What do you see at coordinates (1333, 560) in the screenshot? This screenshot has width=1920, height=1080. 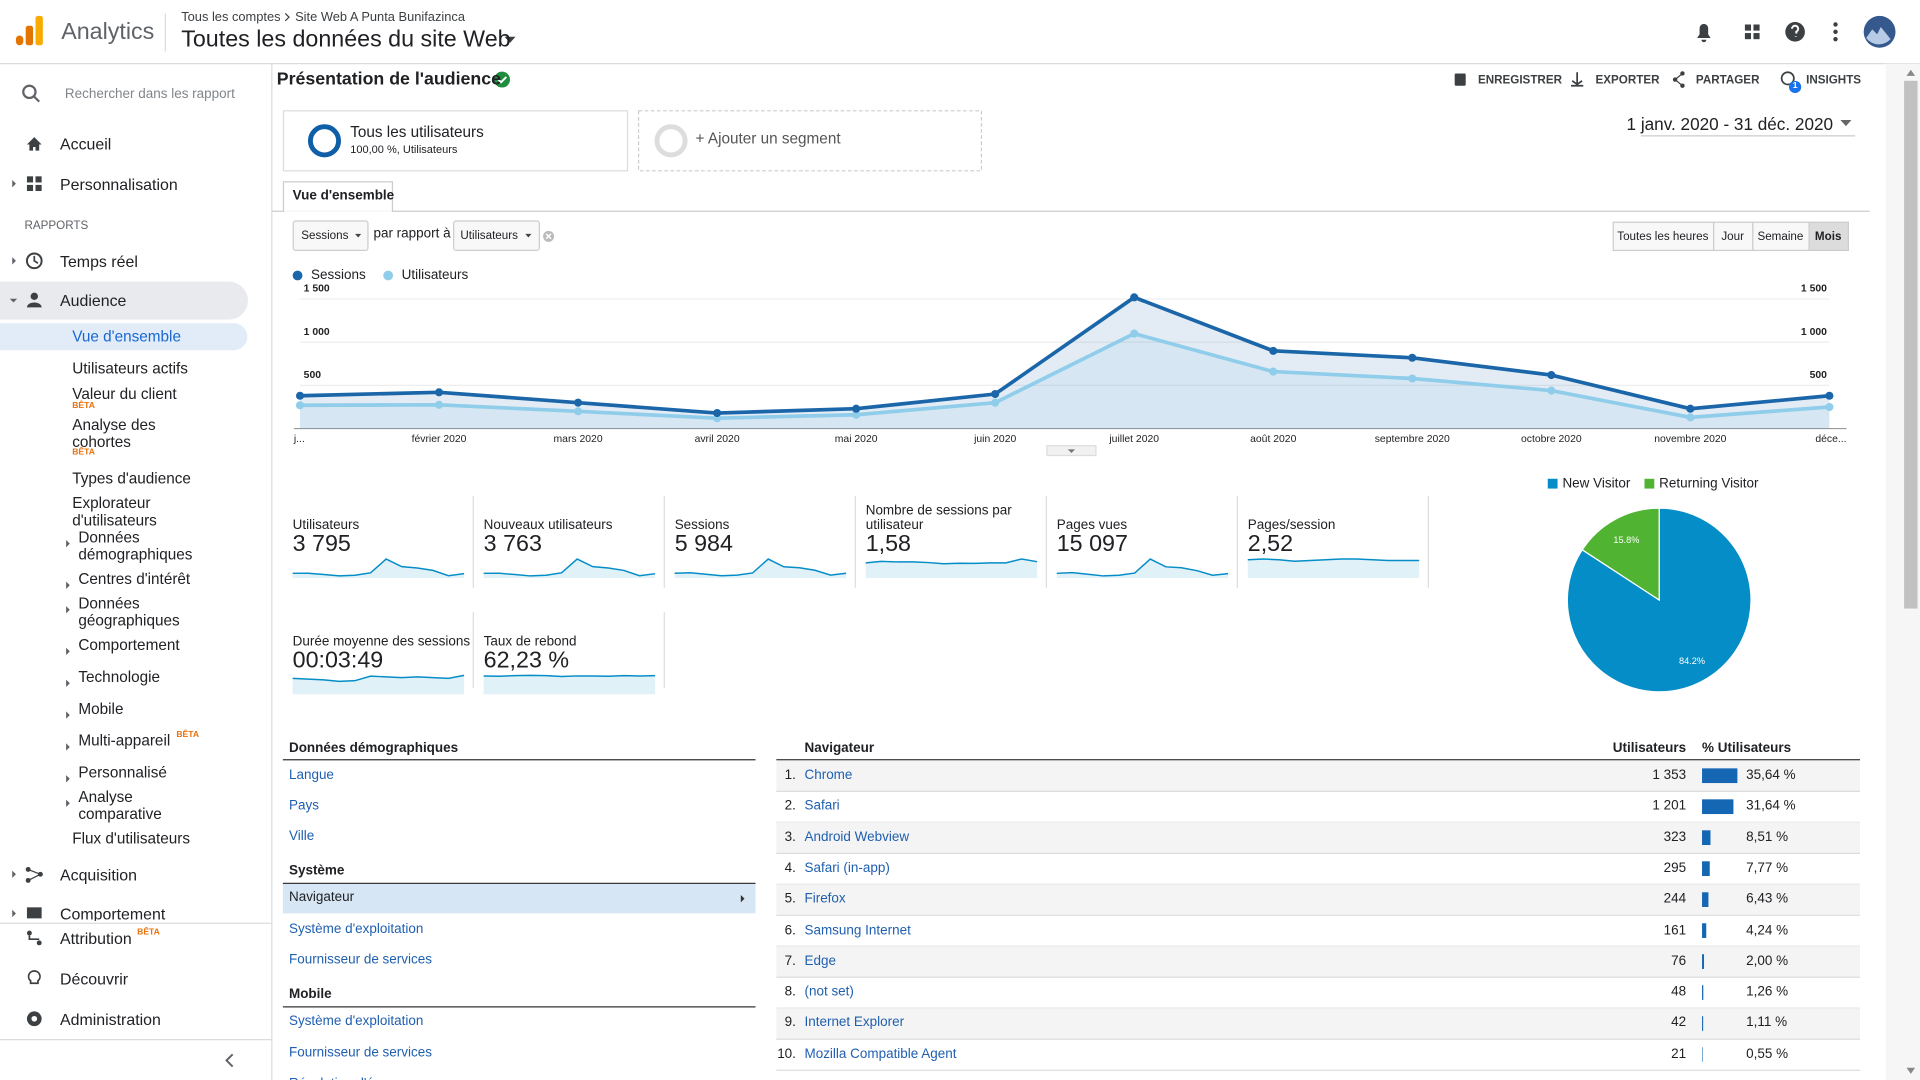 I see `sparkline` at bounding box center [1333, 560].